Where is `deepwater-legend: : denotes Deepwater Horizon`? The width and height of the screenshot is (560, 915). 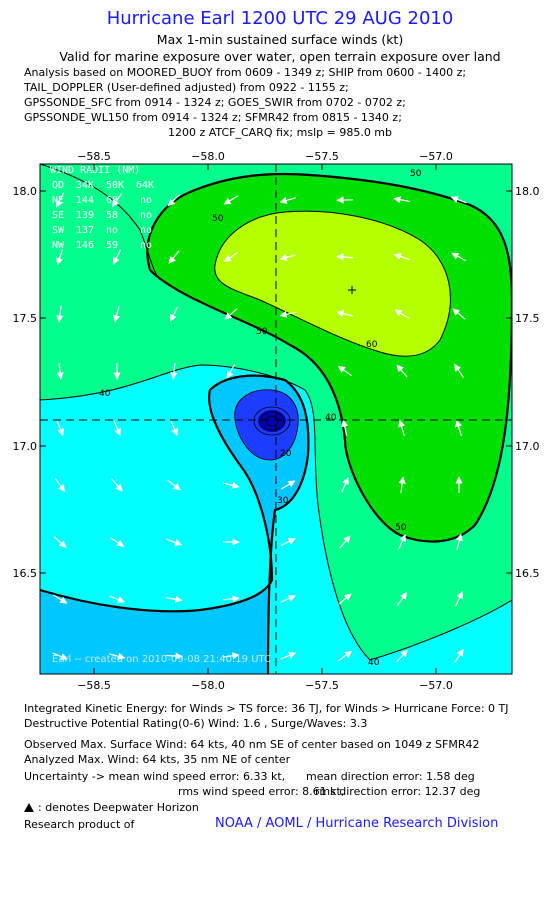 deepwater-legend: : denotes Deepwater Horizon is located at coordinates (111, 807).